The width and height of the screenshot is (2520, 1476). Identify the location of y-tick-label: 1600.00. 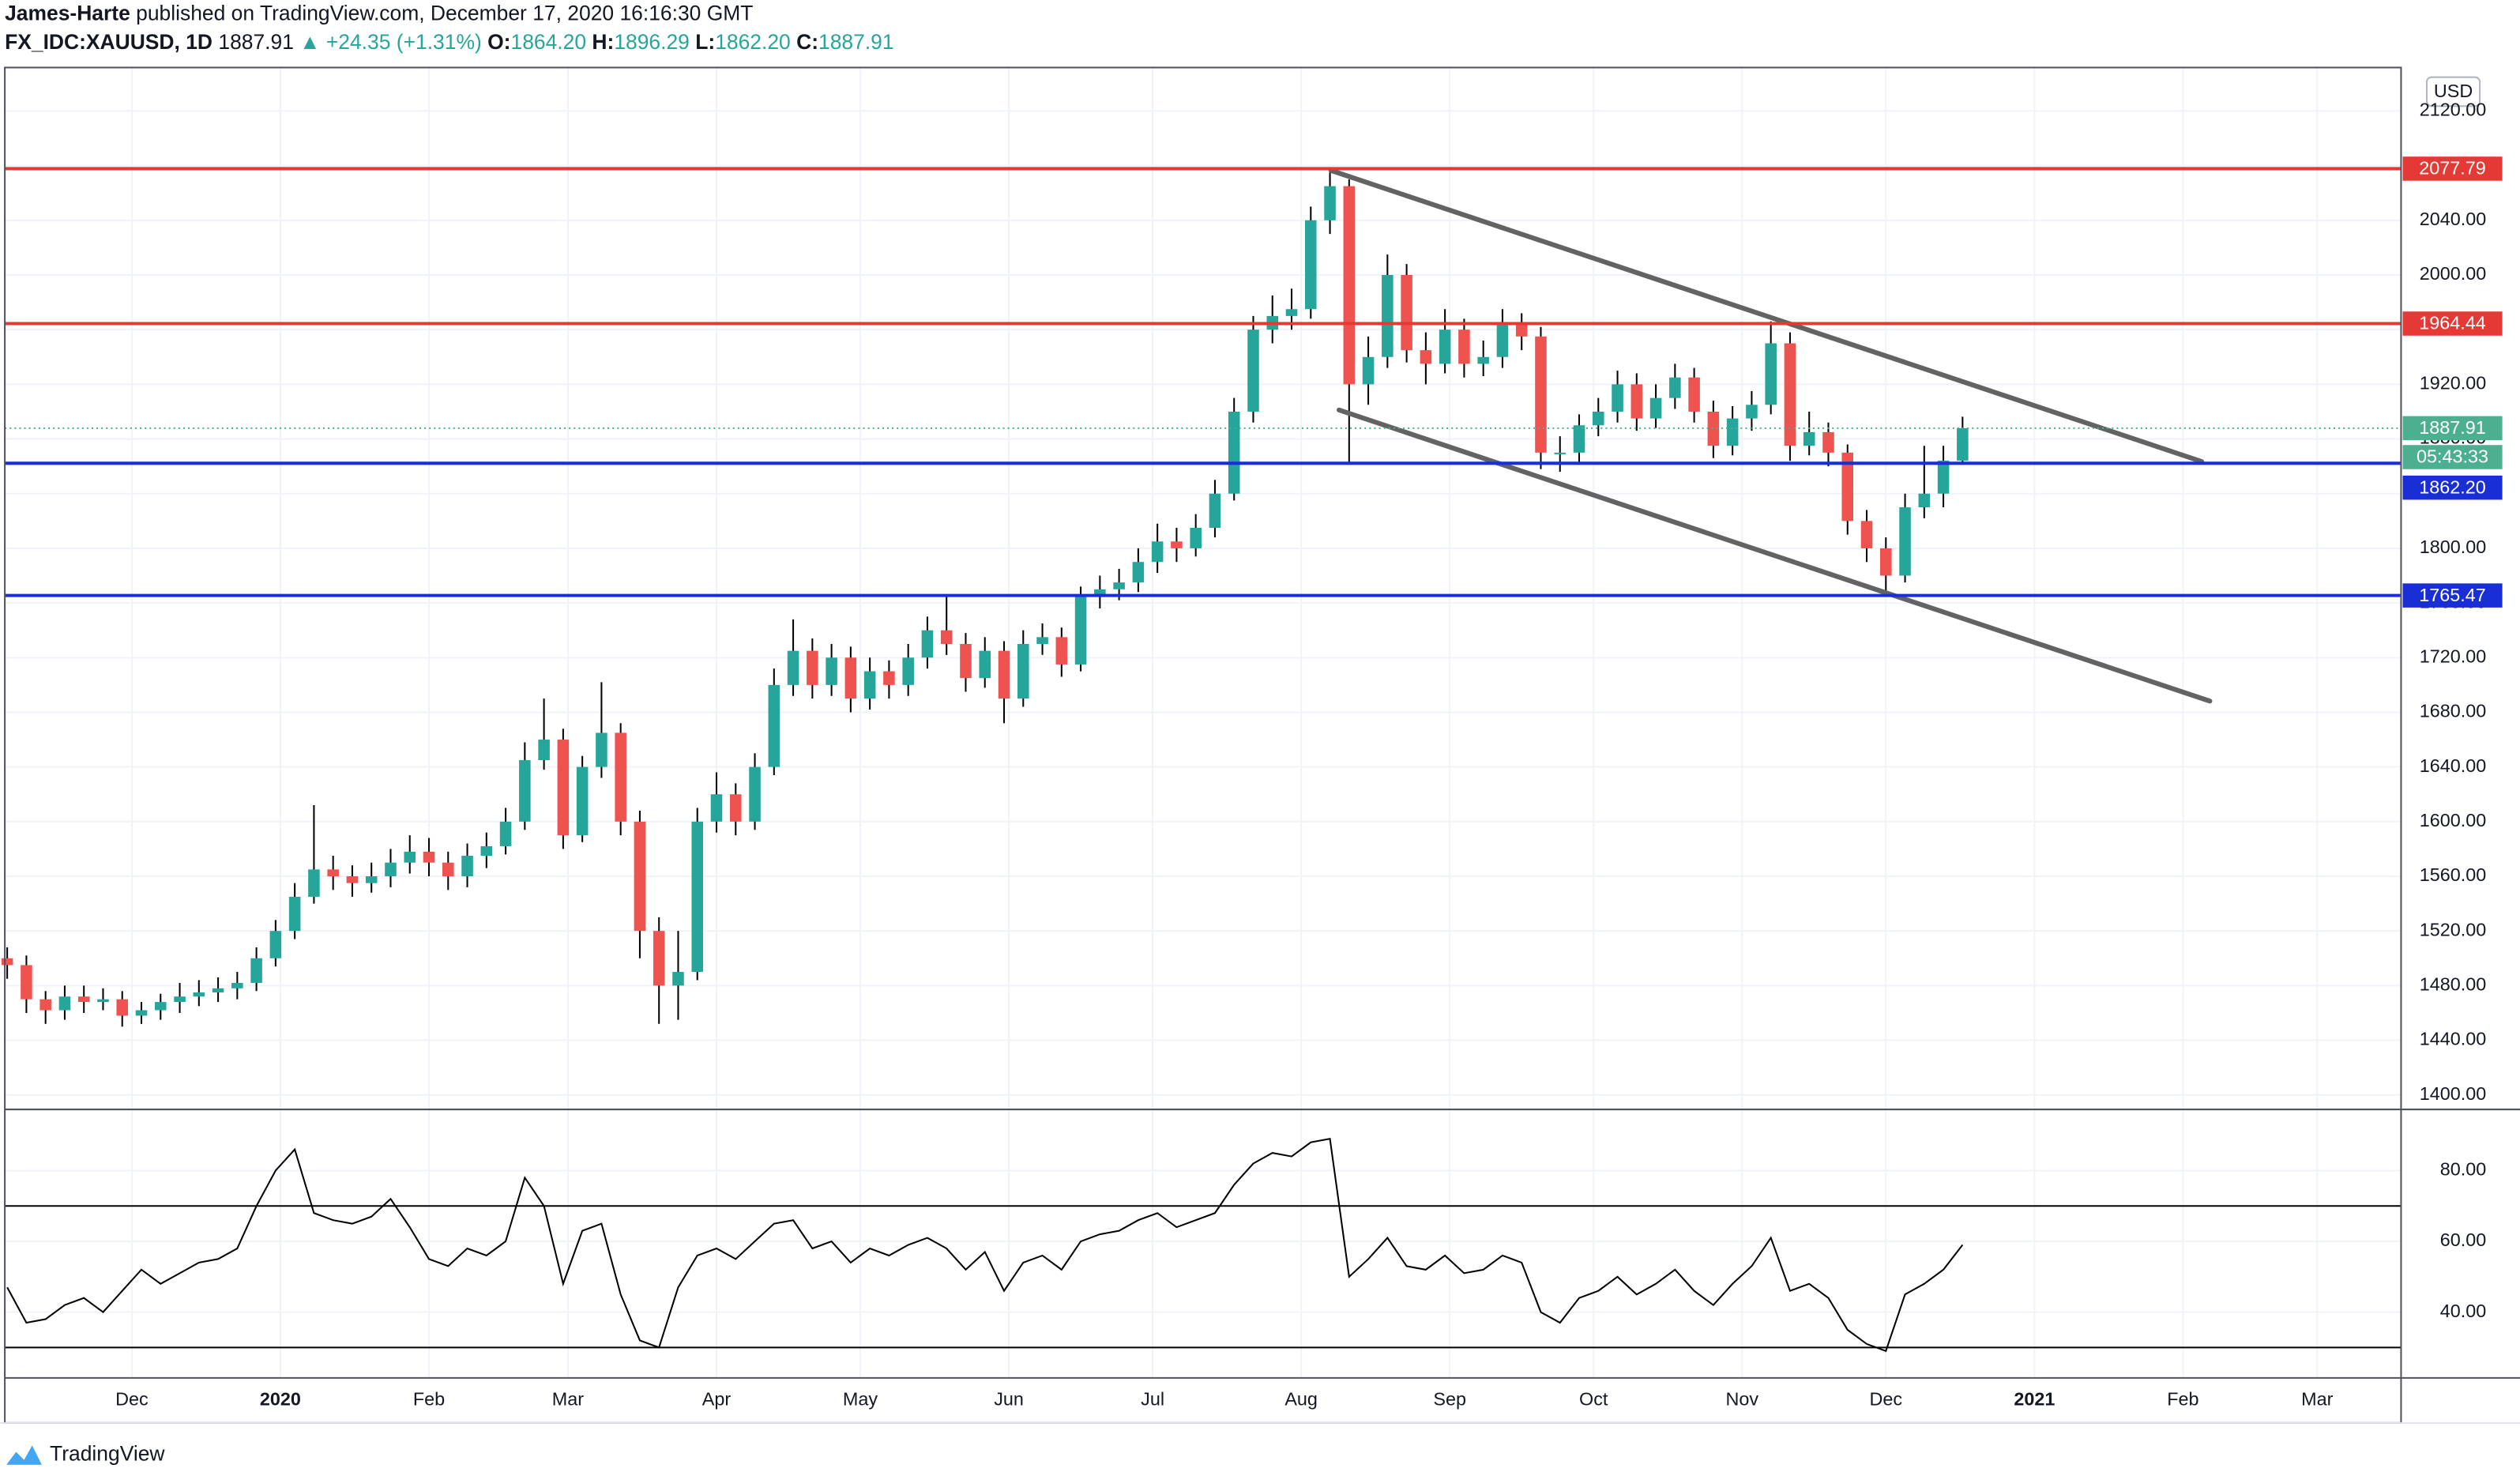
(2453, 820).